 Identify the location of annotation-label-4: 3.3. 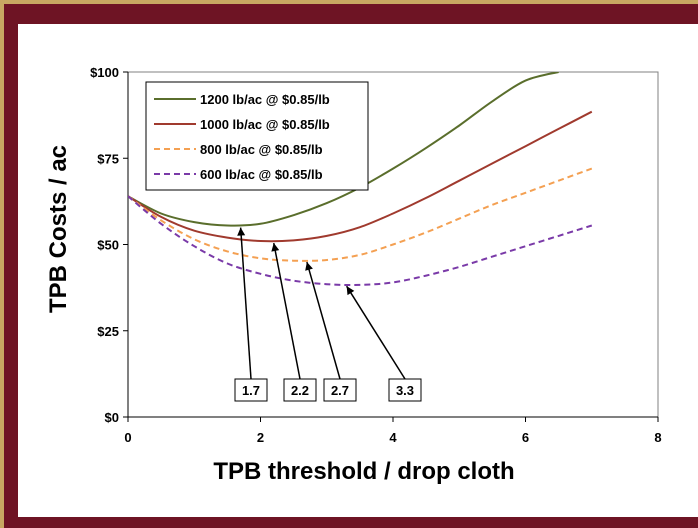
(405, 390).